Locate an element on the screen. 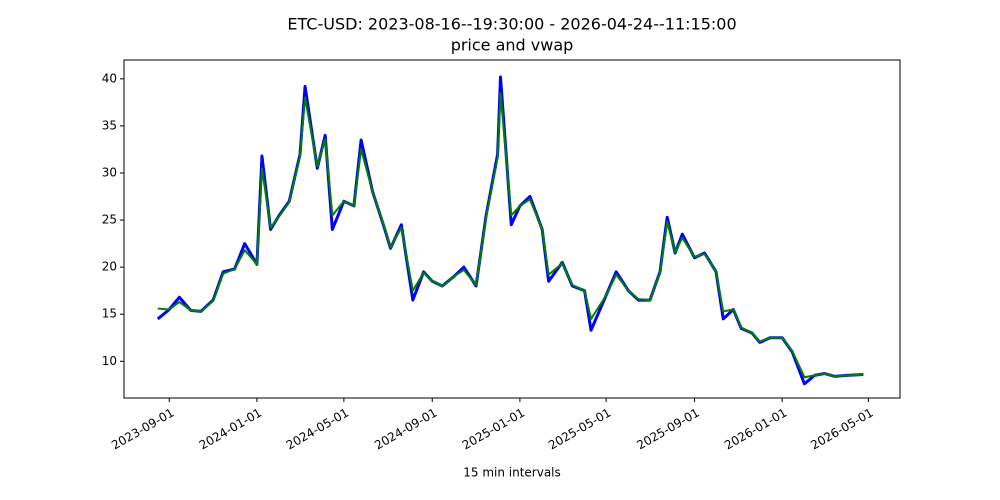 The width and height of the screenshot is (1000, 500). y-tick-label: 35 is located at coordinates (109, 125).